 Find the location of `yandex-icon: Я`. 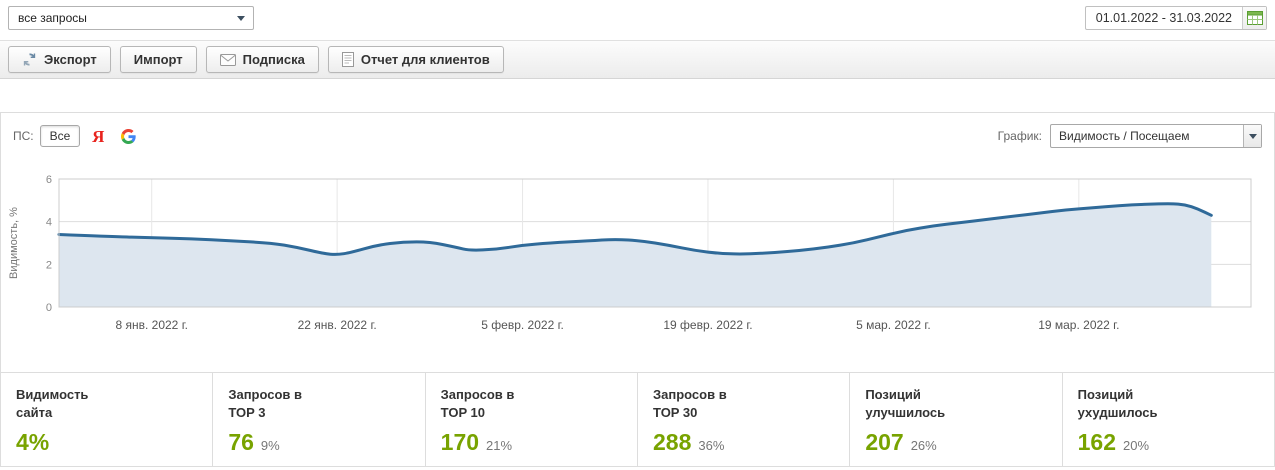

yandex-icon: Я is located at coordinates (98, 136).